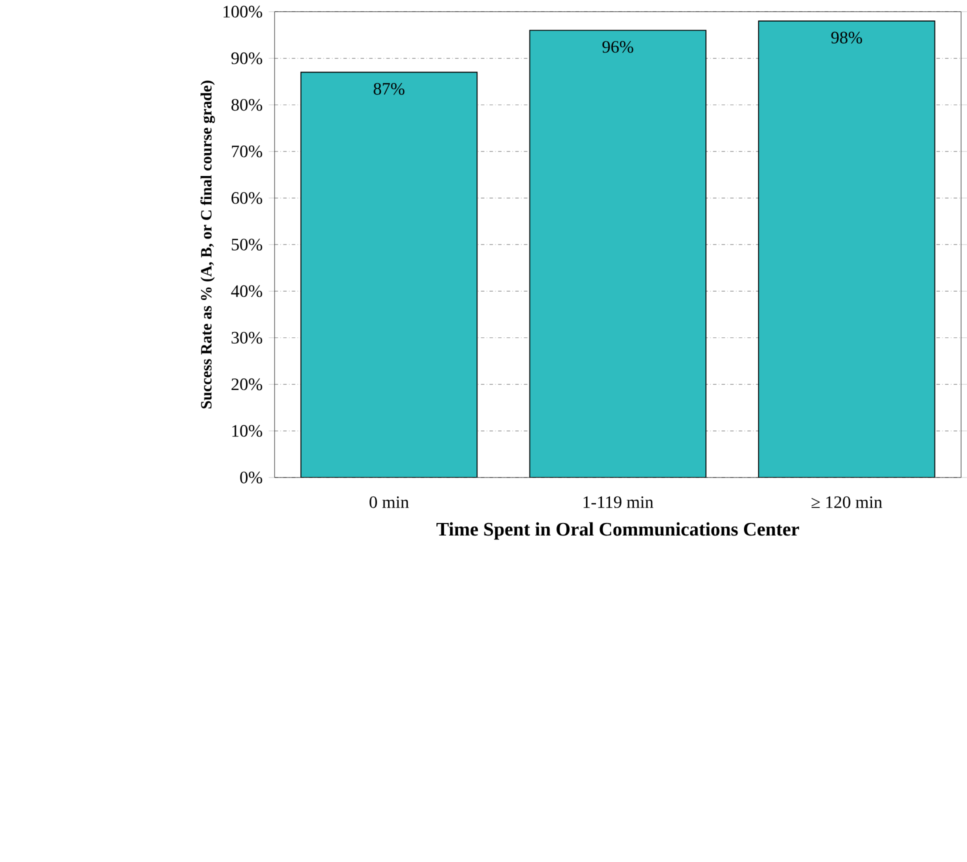 Image resolution: width=967 pixels, height=862 pixels. I want to click on y-tick-label: 30%, so click(247, 338).